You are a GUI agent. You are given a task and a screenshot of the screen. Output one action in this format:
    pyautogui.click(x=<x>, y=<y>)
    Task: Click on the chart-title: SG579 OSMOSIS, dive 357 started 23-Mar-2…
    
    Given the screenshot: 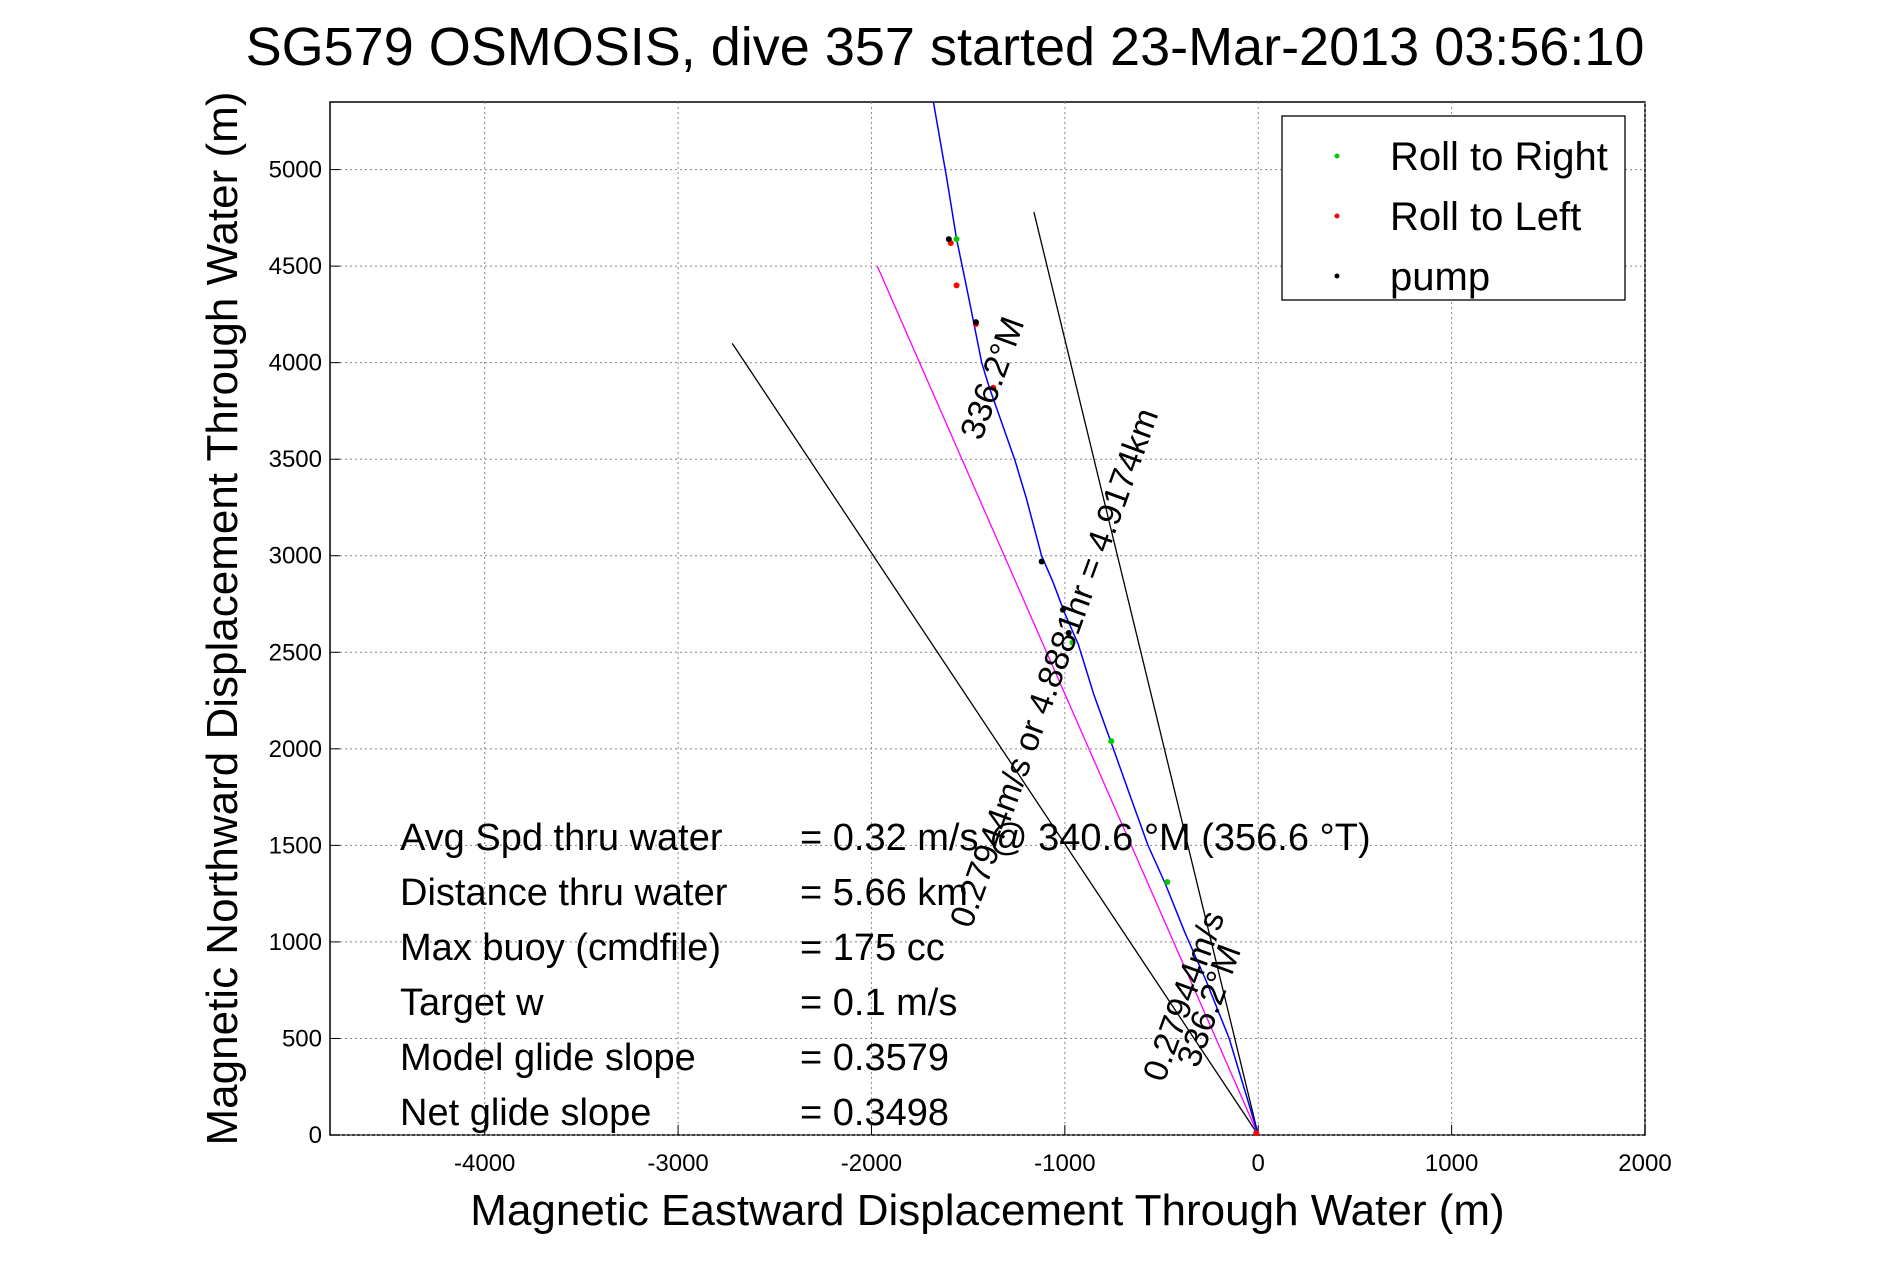 What is the action you would take?
    pyautogui.click(x=945, y=47)
    